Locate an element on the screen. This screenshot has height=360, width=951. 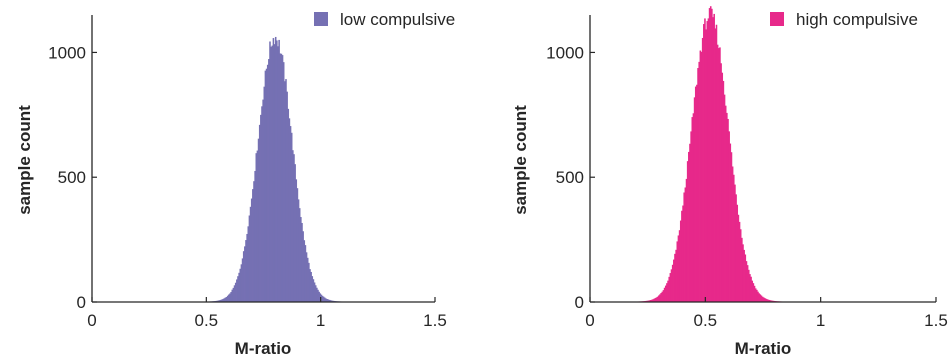
y-tick-label: 1000 is located at coordinates (67, 52).